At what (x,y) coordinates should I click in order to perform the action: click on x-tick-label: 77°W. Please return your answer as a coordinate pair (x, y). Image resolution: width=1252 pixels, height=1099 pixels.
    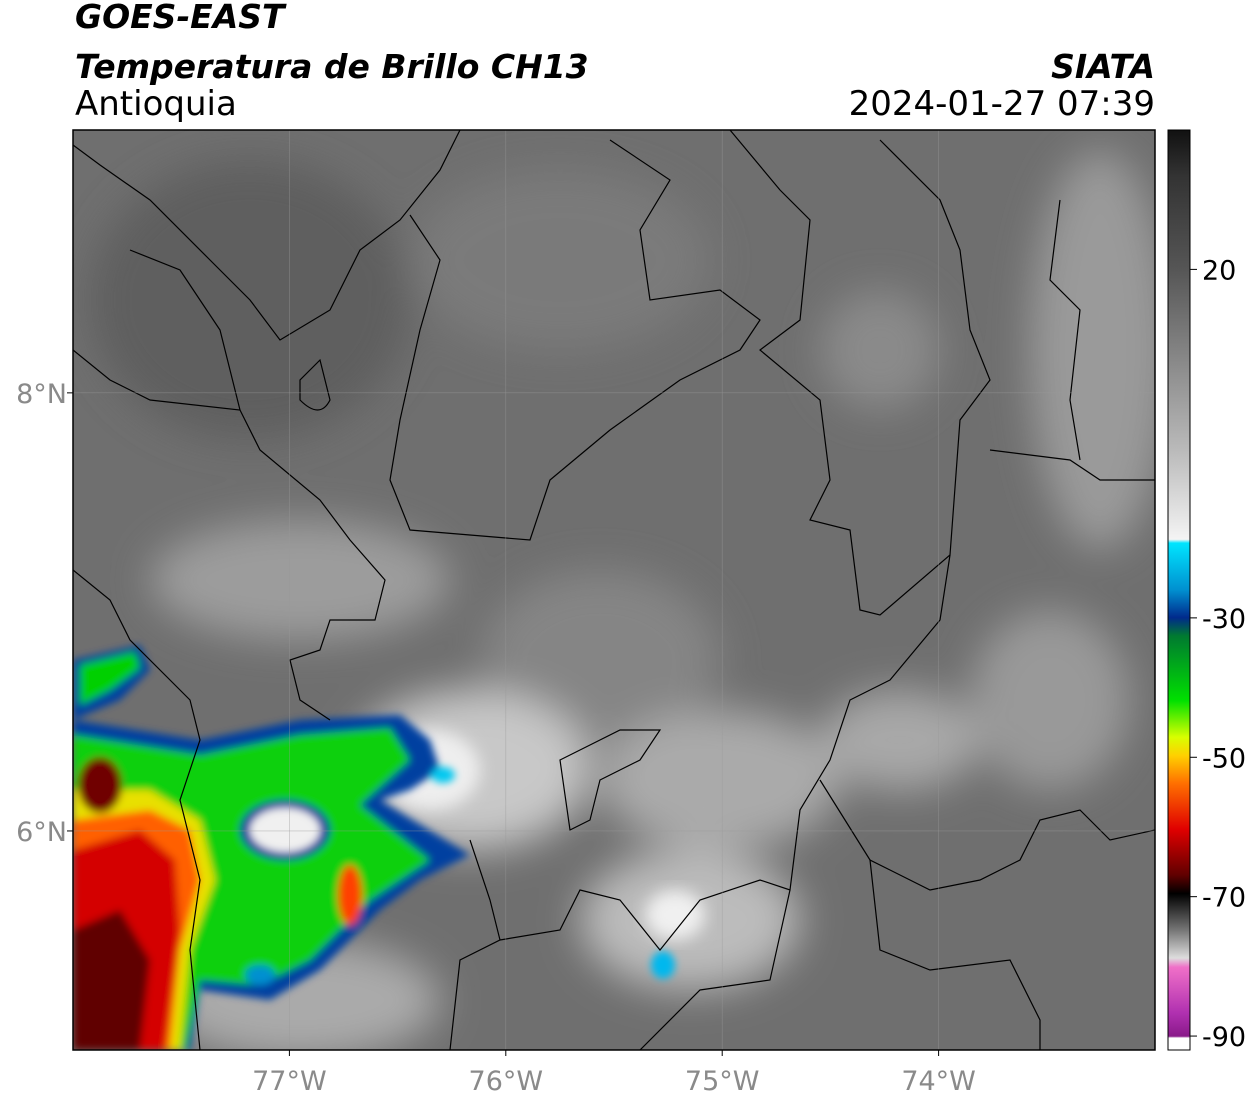
    Looking at the image, I should click on (289, 1081).